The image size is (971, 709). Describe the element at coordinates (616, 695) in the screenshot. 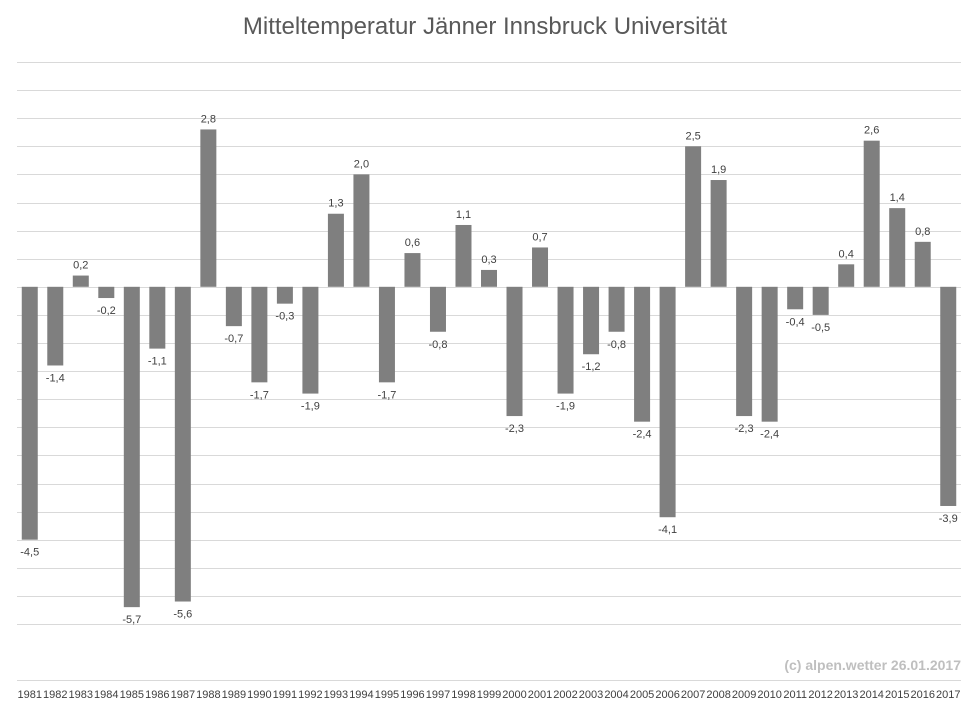

I see `x-tick-label: 2004` at that location.